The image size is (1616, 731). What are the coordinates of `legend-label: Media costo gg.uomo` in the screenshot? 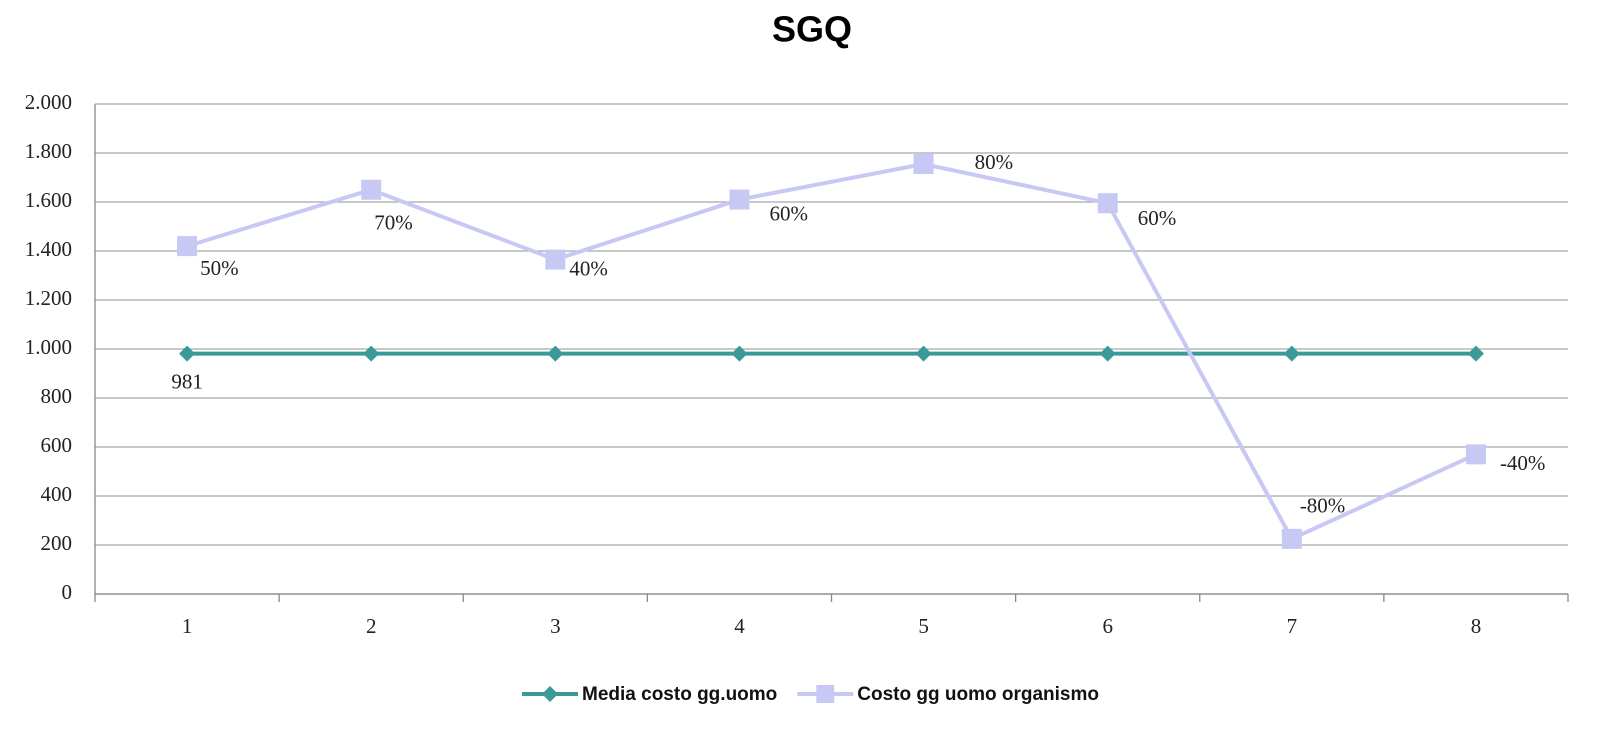 It's located at (679, 694).